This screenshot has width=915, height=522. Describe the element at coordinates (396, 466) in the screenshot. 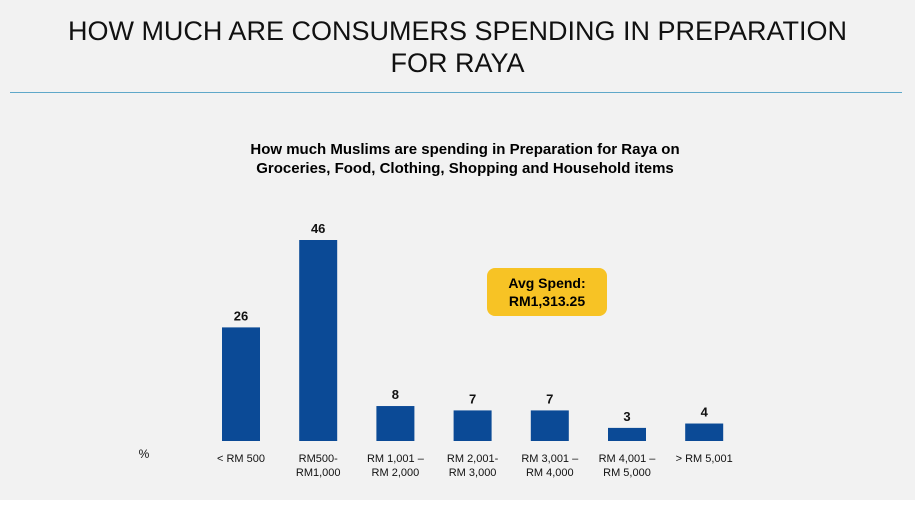

I see `category-label-2: RM 1,001 – RM 2,000` at that location.